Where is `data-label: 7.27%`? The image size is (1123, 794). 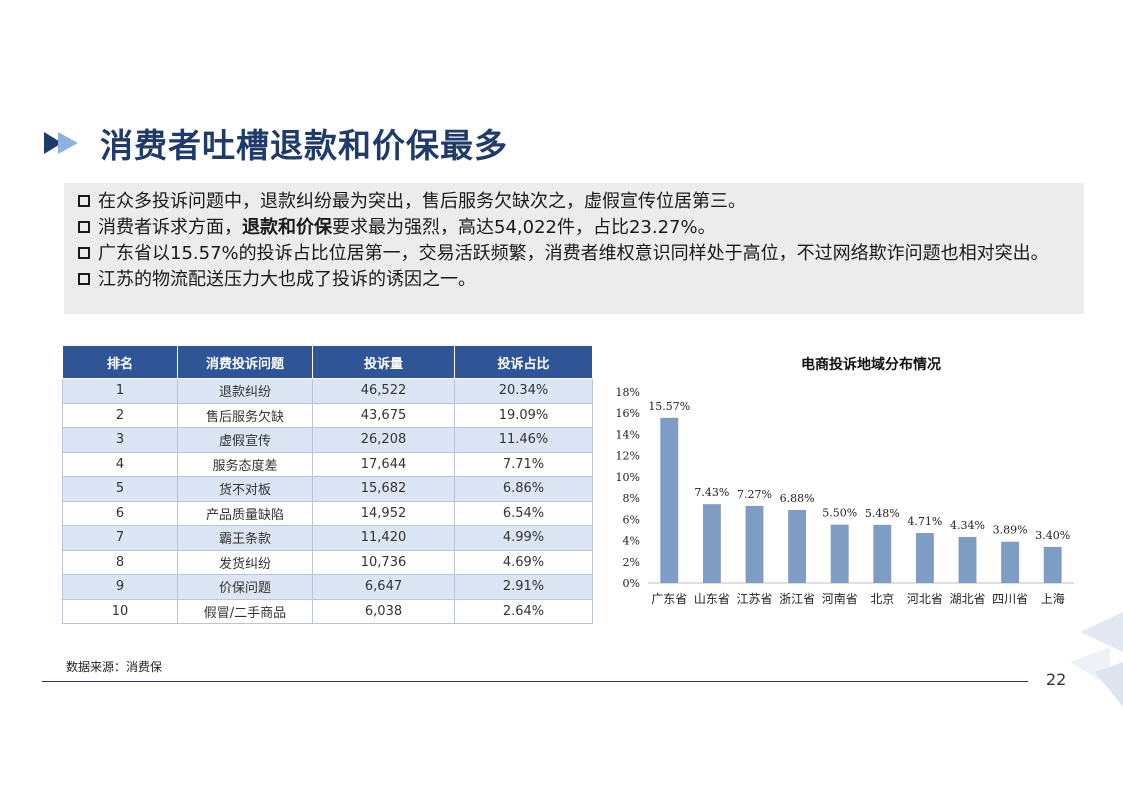 data-label: 7.27% is located at coordinates (754, 494).